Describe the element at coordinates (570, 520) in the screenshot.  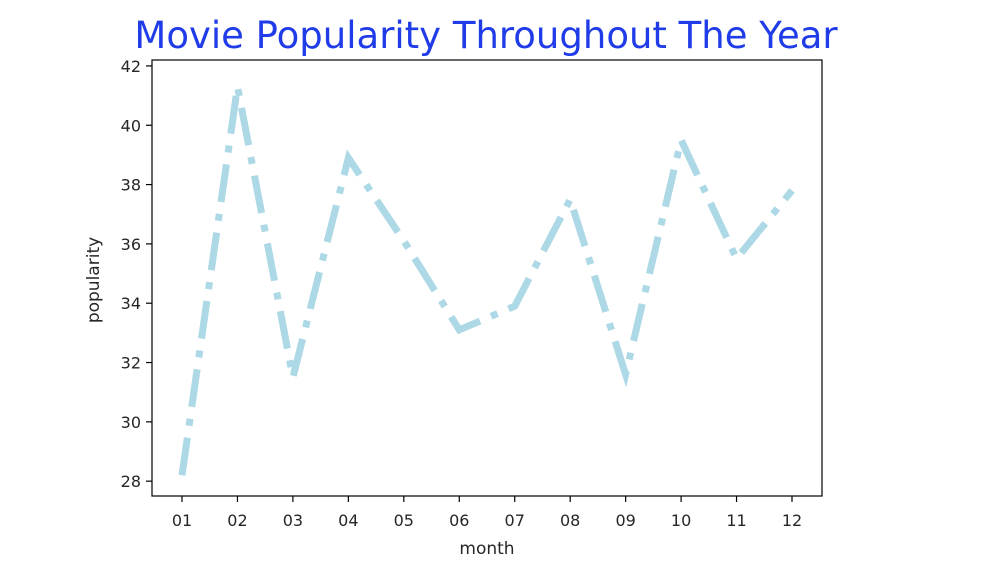
I see `x-tick-label: 08` at that location.